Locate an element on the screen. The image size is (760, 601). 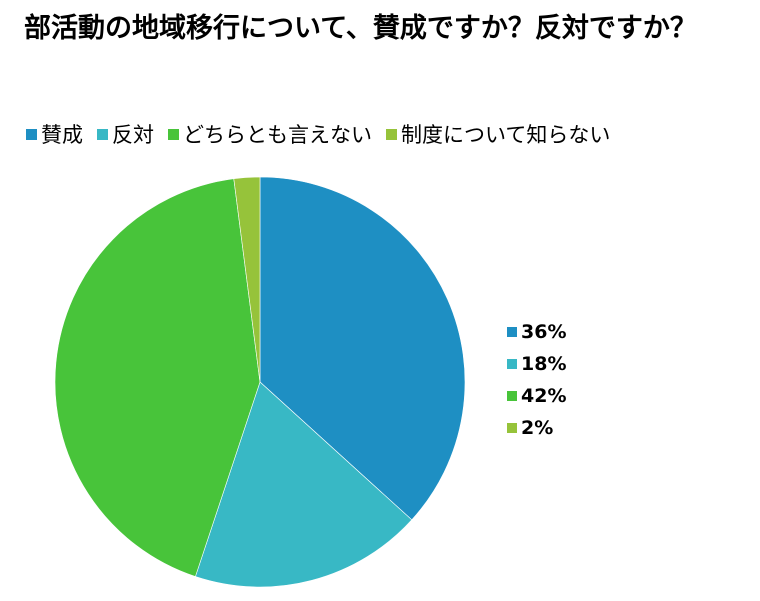
legend-label: 反対 is located at coordinates (133, 135).